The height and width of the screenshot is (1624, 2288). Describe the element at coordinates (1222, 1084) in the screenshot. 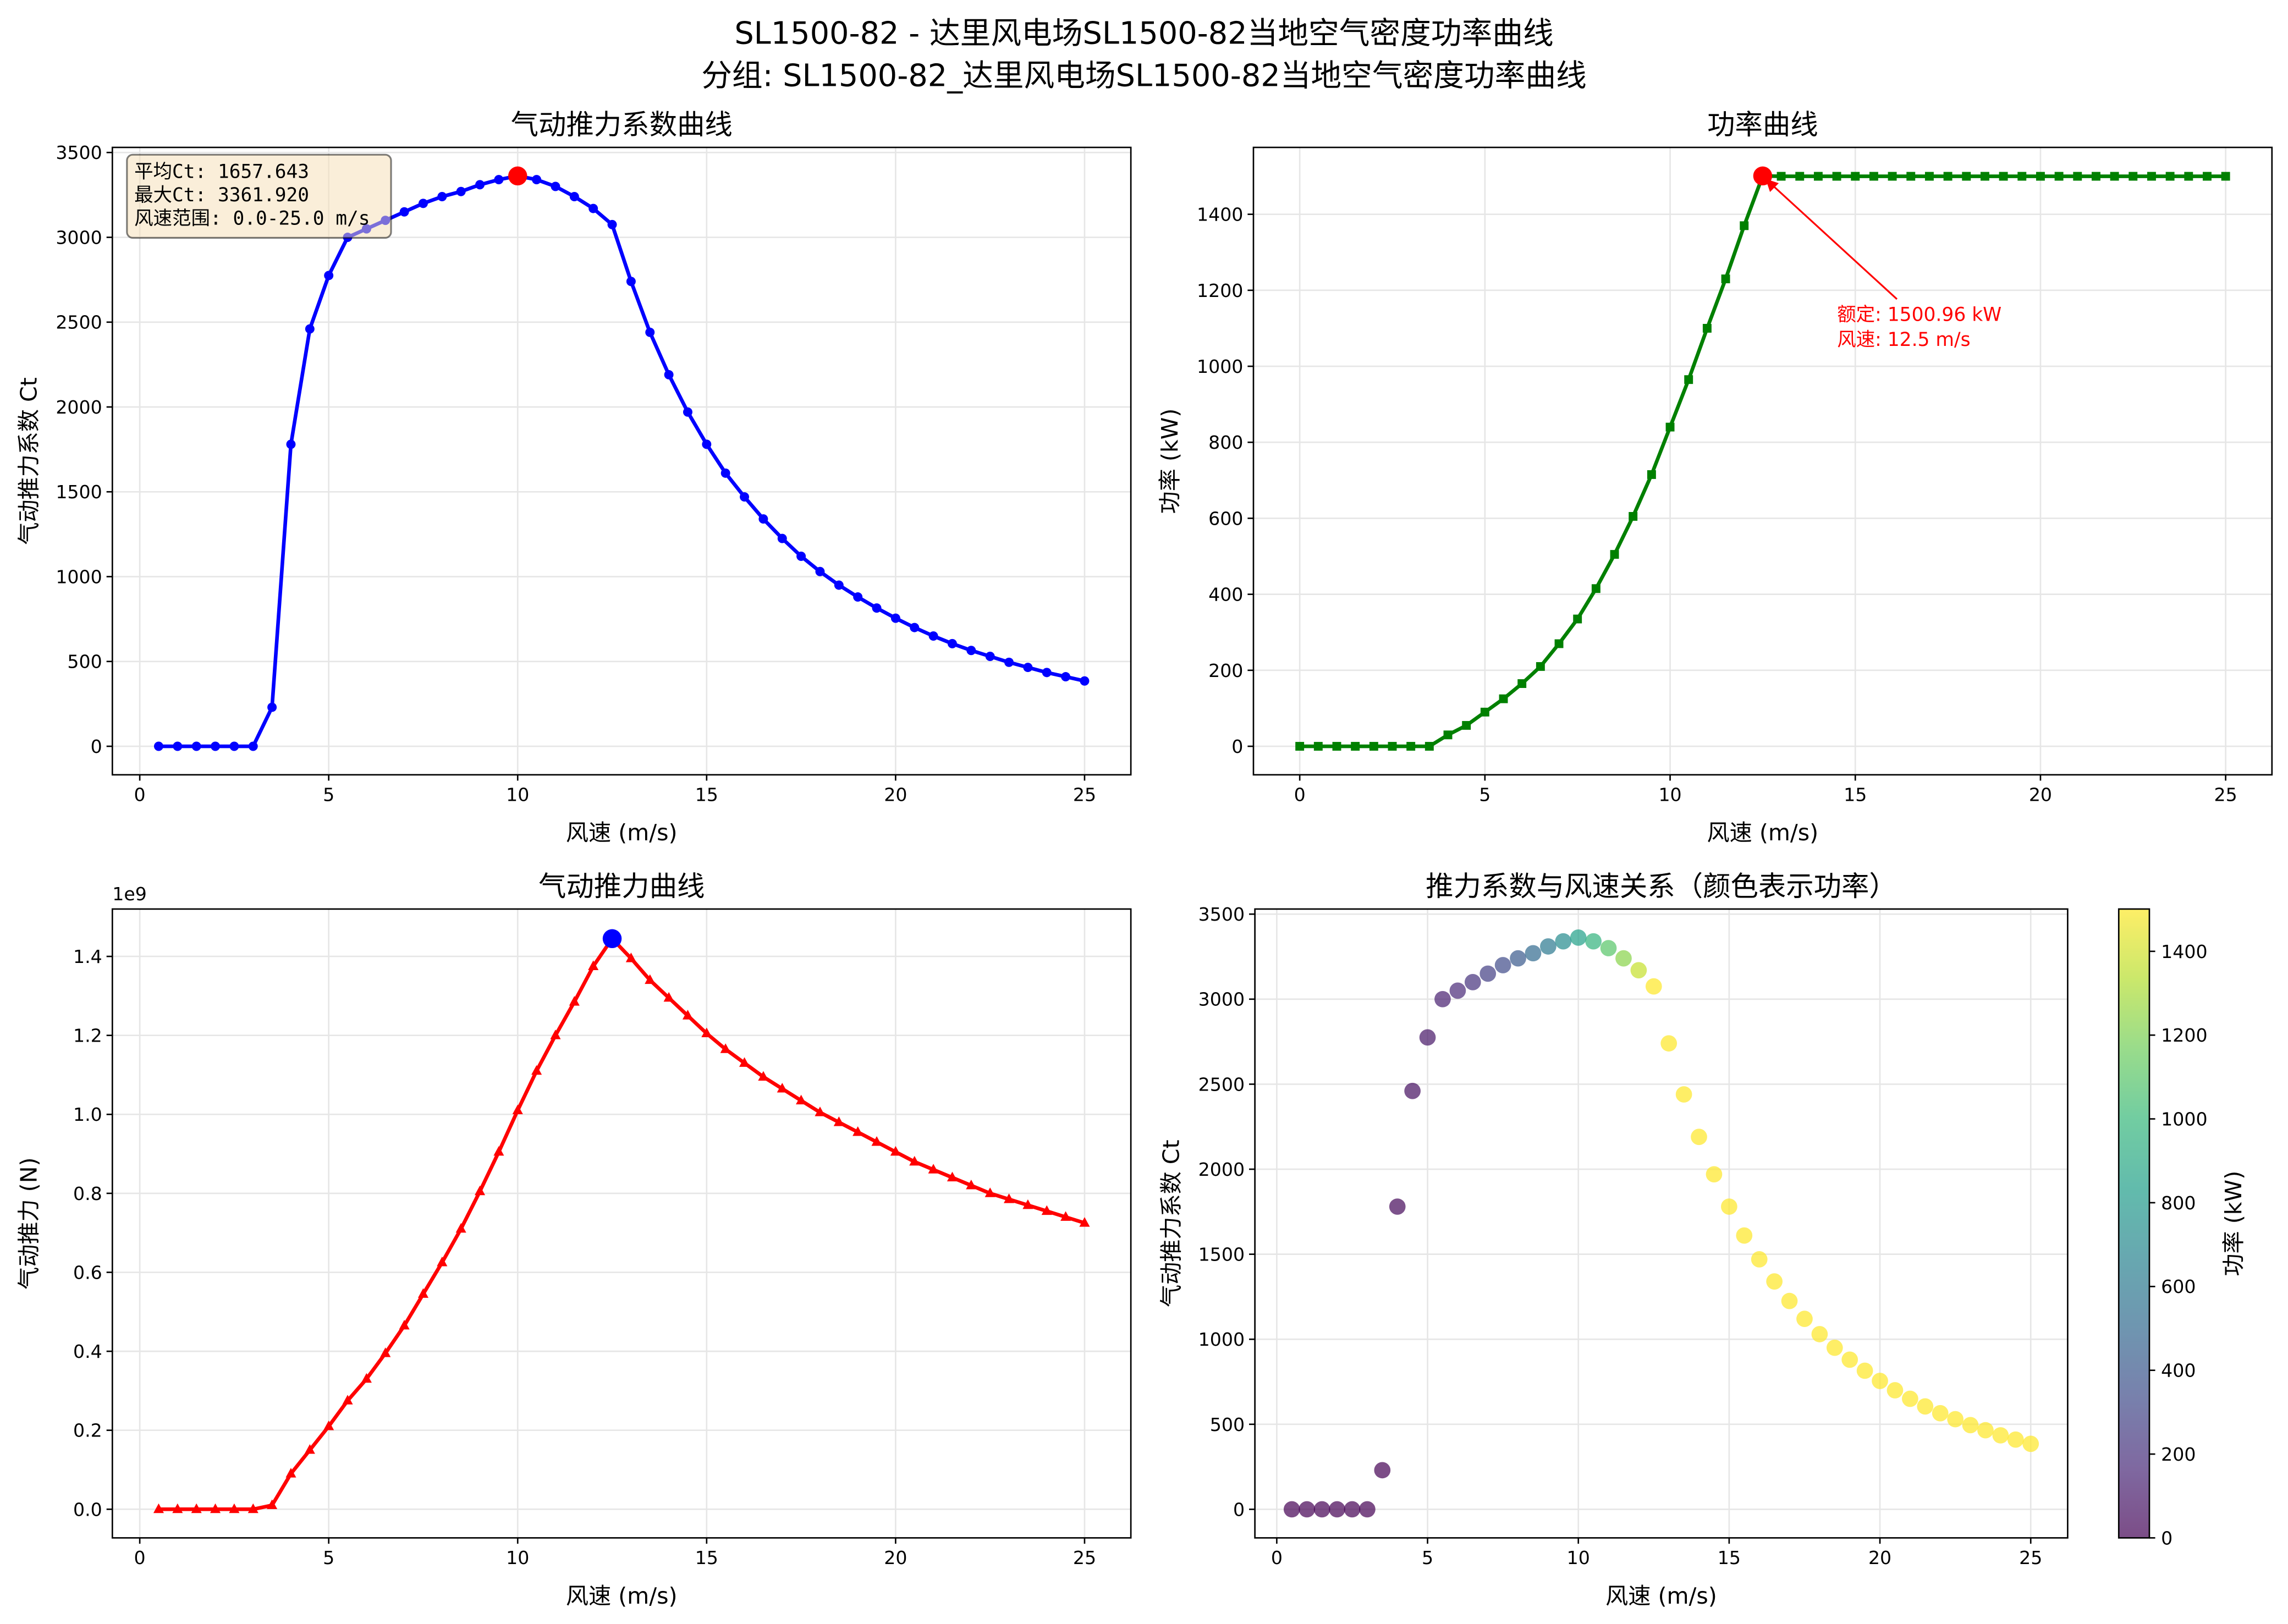

I see `y-tick-label: 2500` at that location.